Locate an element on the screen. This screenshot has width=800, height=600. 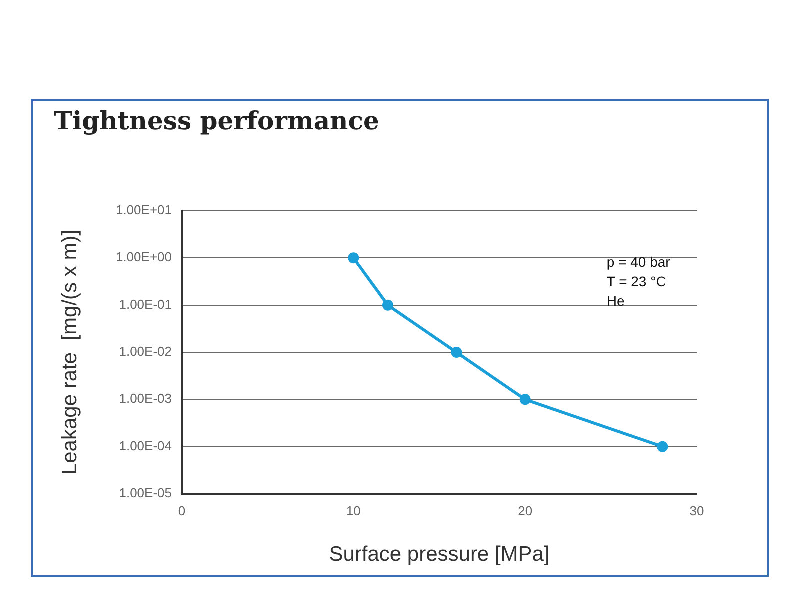
x-tick-label: 10 is located at coordinates (353, 510).